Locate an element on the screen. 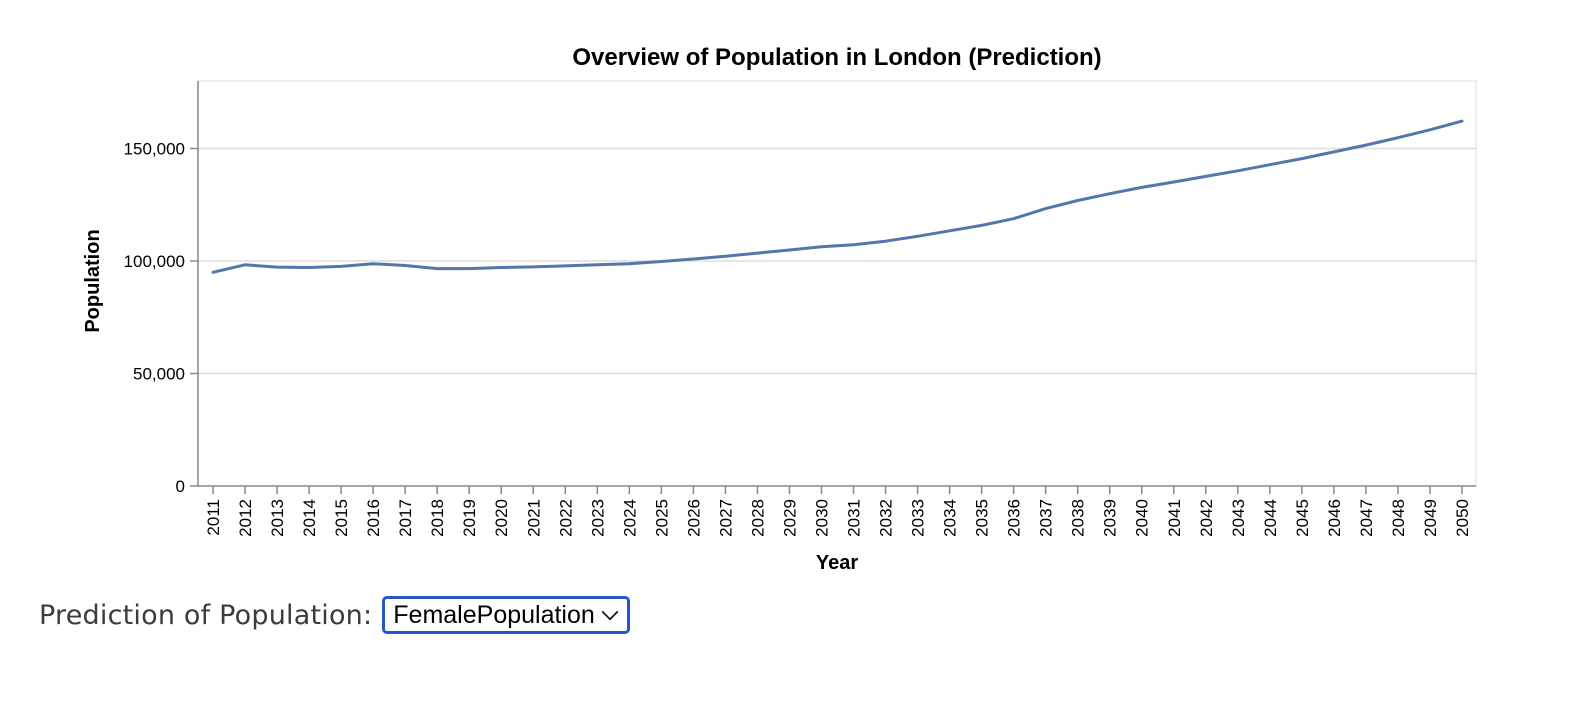  x-tick-label: 2037 is located at coordinates (1046, 518).